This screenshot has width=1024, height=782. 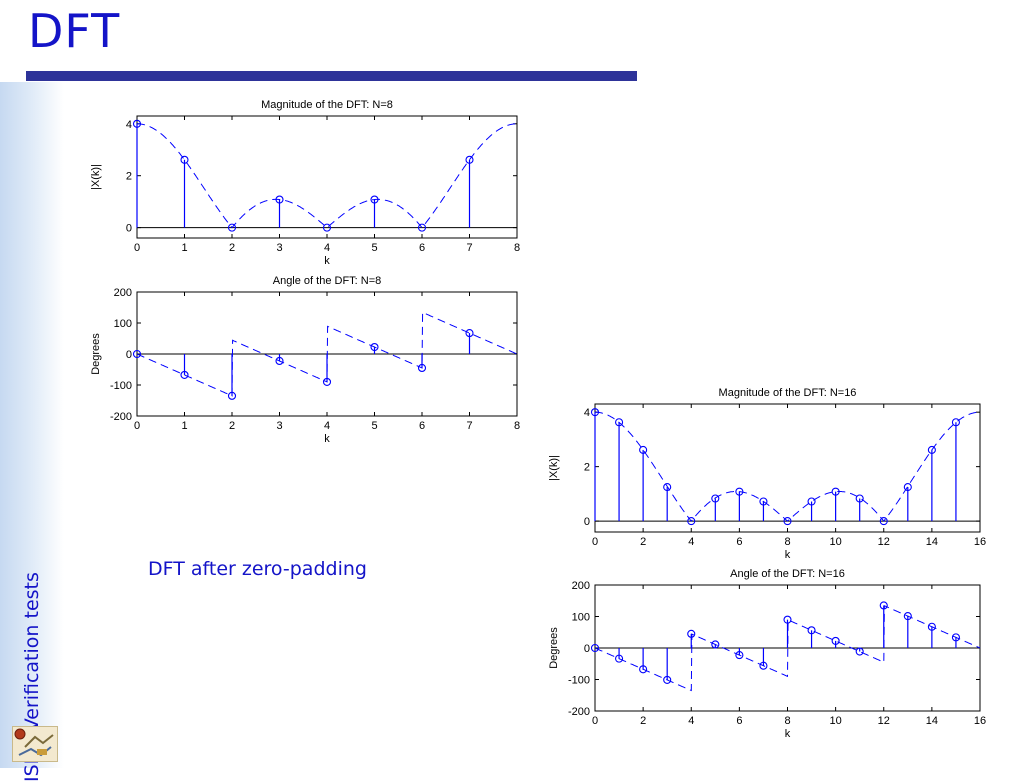 I want to click on page-title: DFT, so click(x=74, y=31).